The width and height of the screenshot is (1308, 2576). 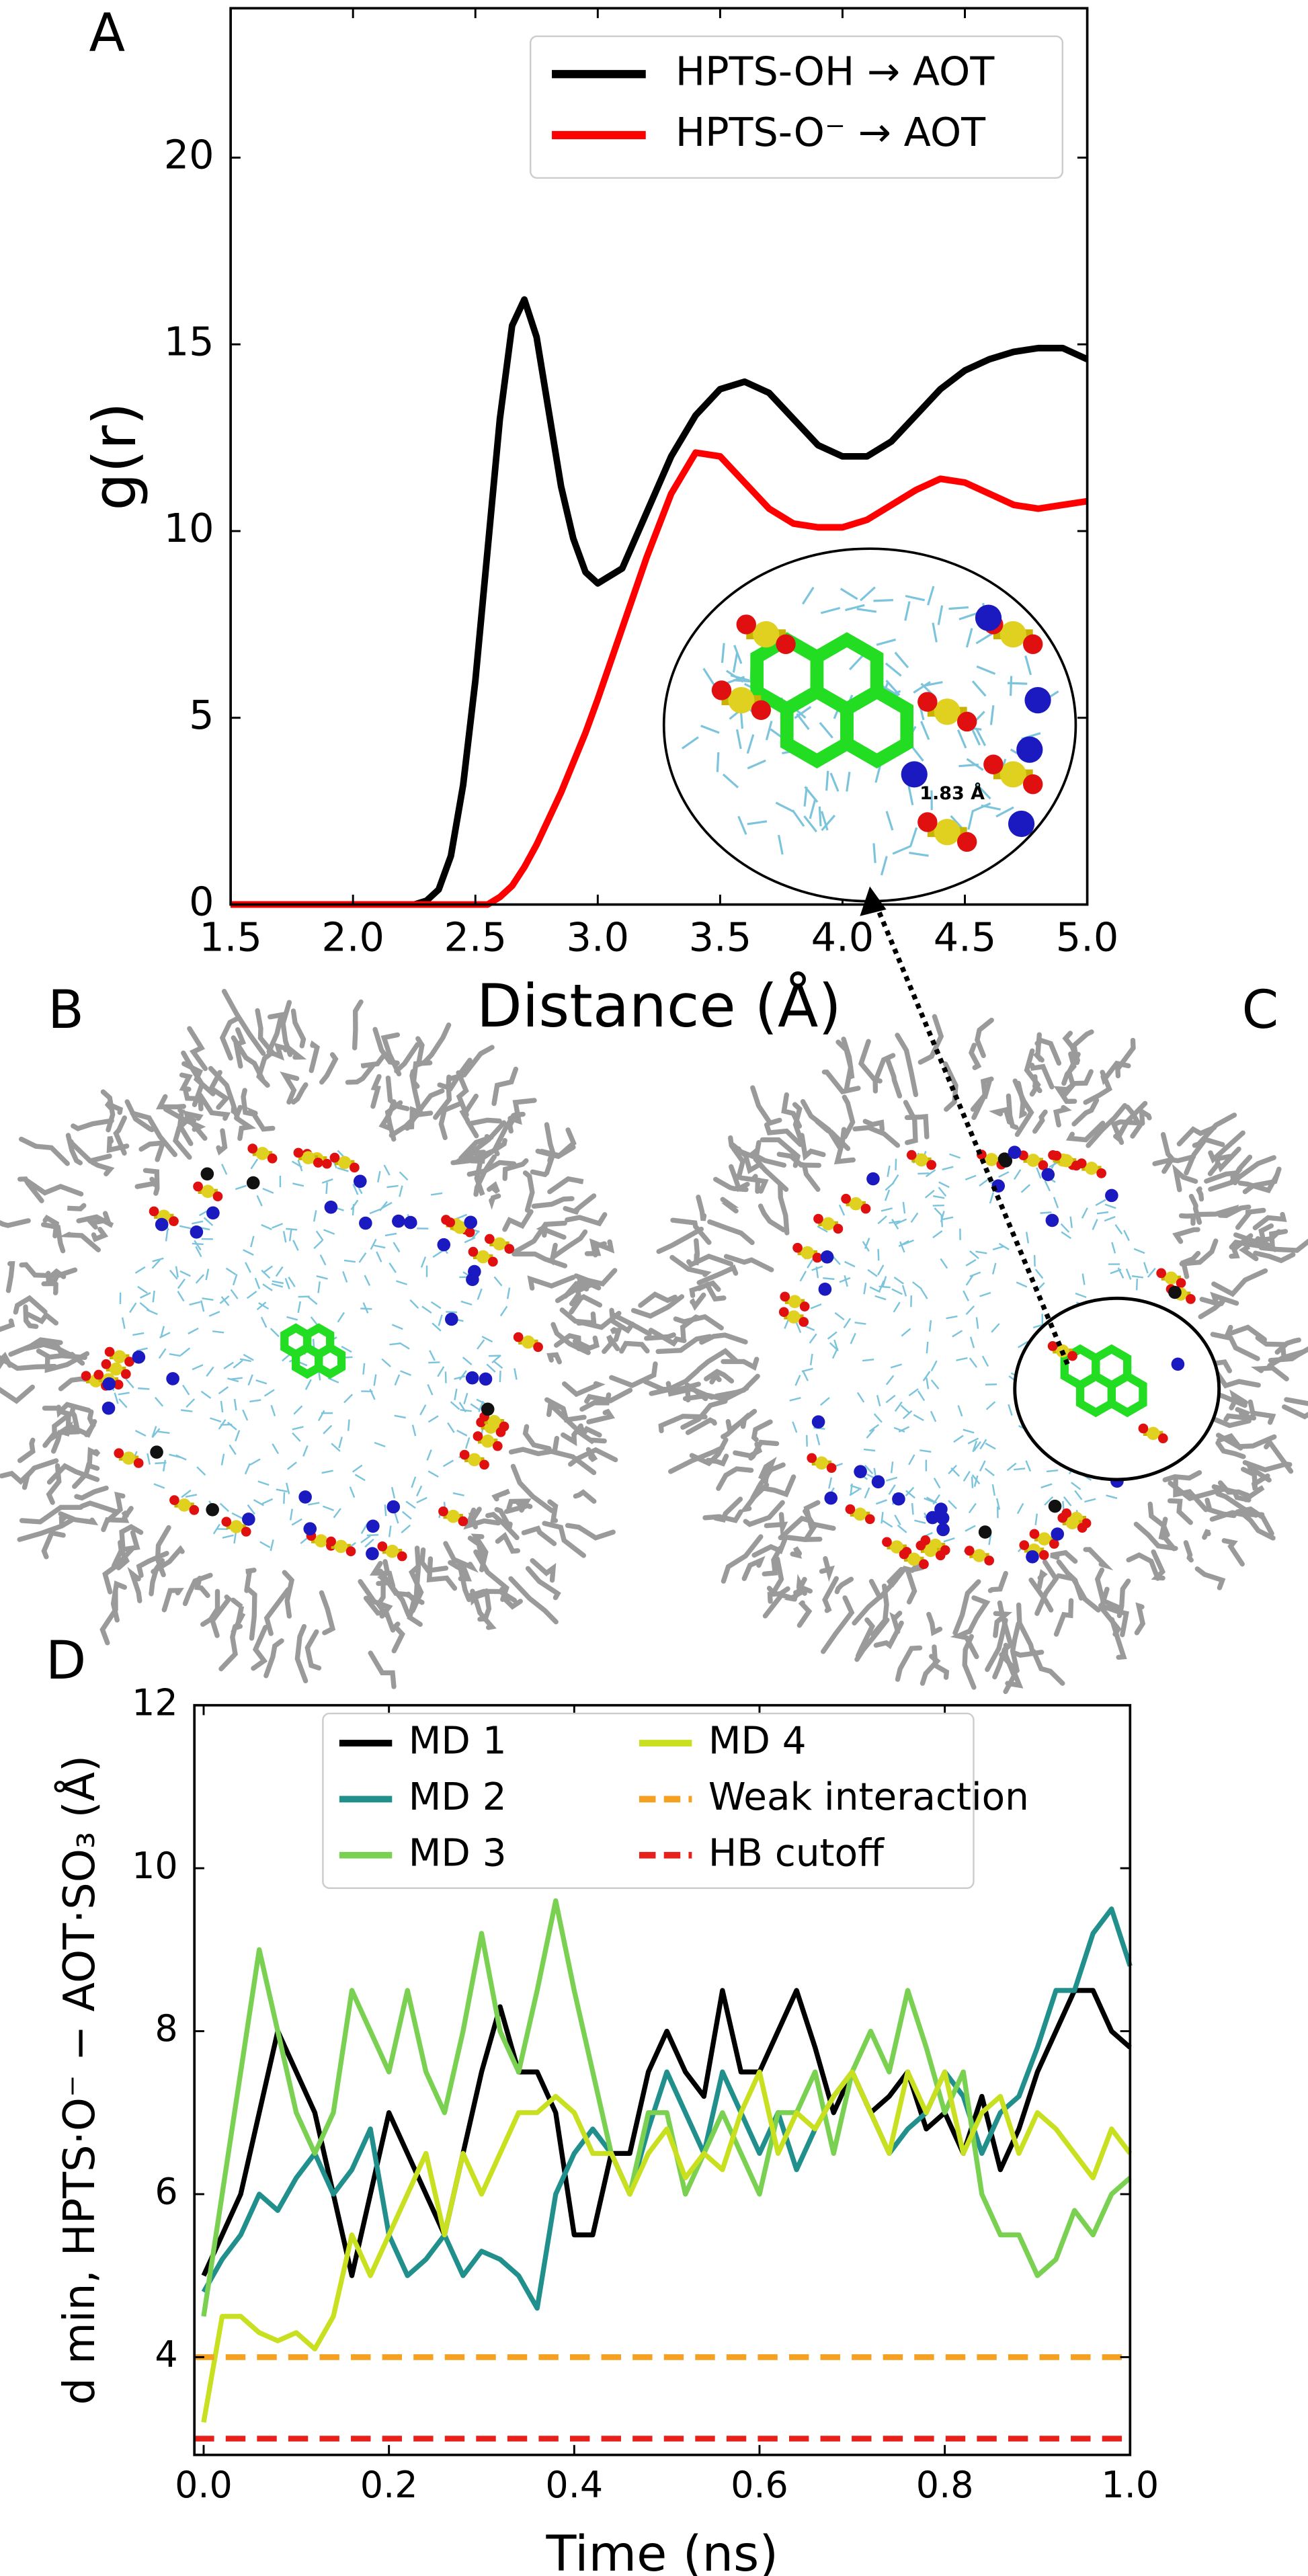 What do you see at coordinates (155, 1866) in the screenshot?
I see `y-tick-label: 10` at bounding box center [155, 1866].